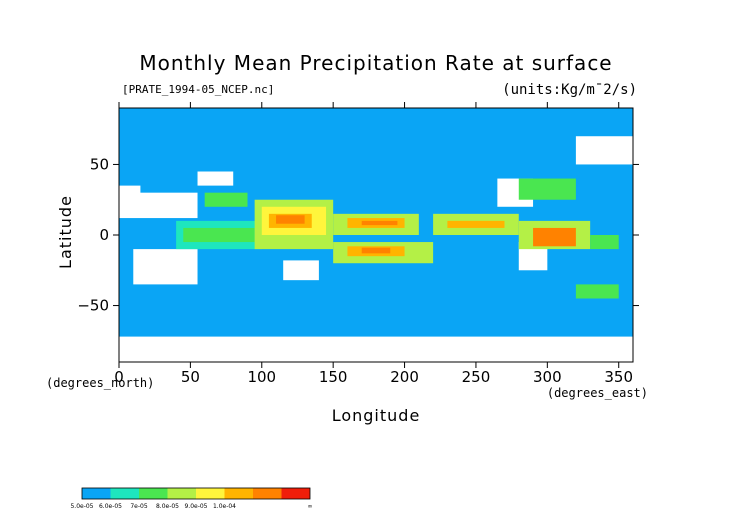  Describe the element at coordinates (190, 377) in the screenshot. I see `x-tick-label: 50` at that location.